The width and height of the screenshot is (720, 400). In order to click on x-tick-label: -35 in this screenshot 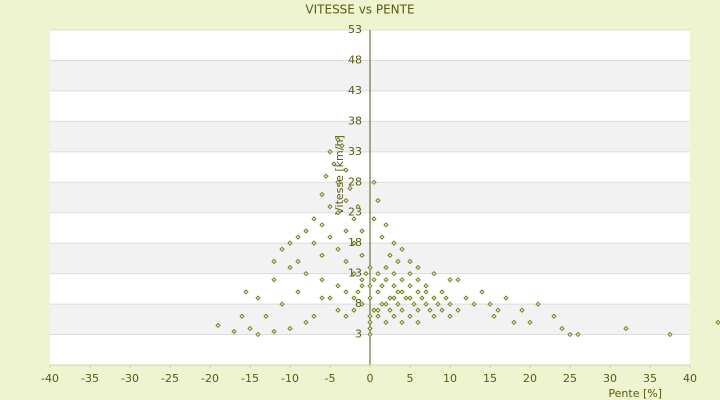, I will do `click(90, 378)`.